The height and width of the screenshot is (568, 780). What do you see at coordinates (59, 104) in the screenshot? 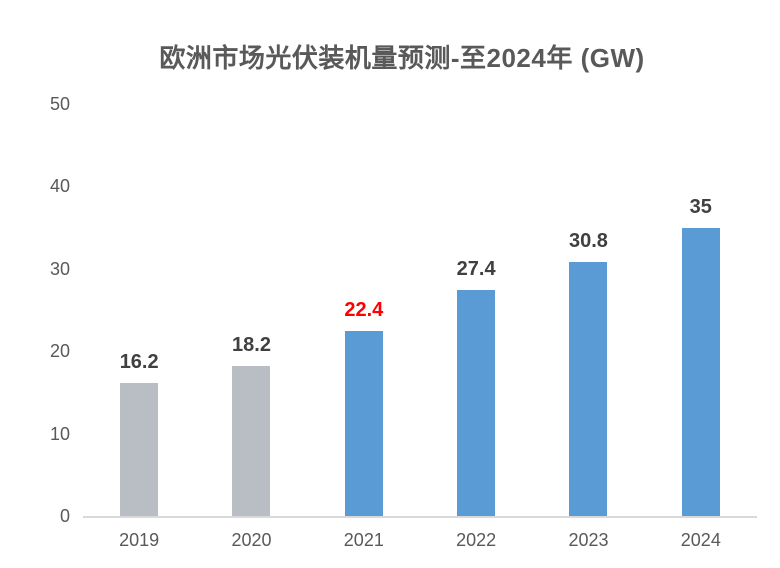
I see `y-tick-label: 50` at bounding box center [59, 104].